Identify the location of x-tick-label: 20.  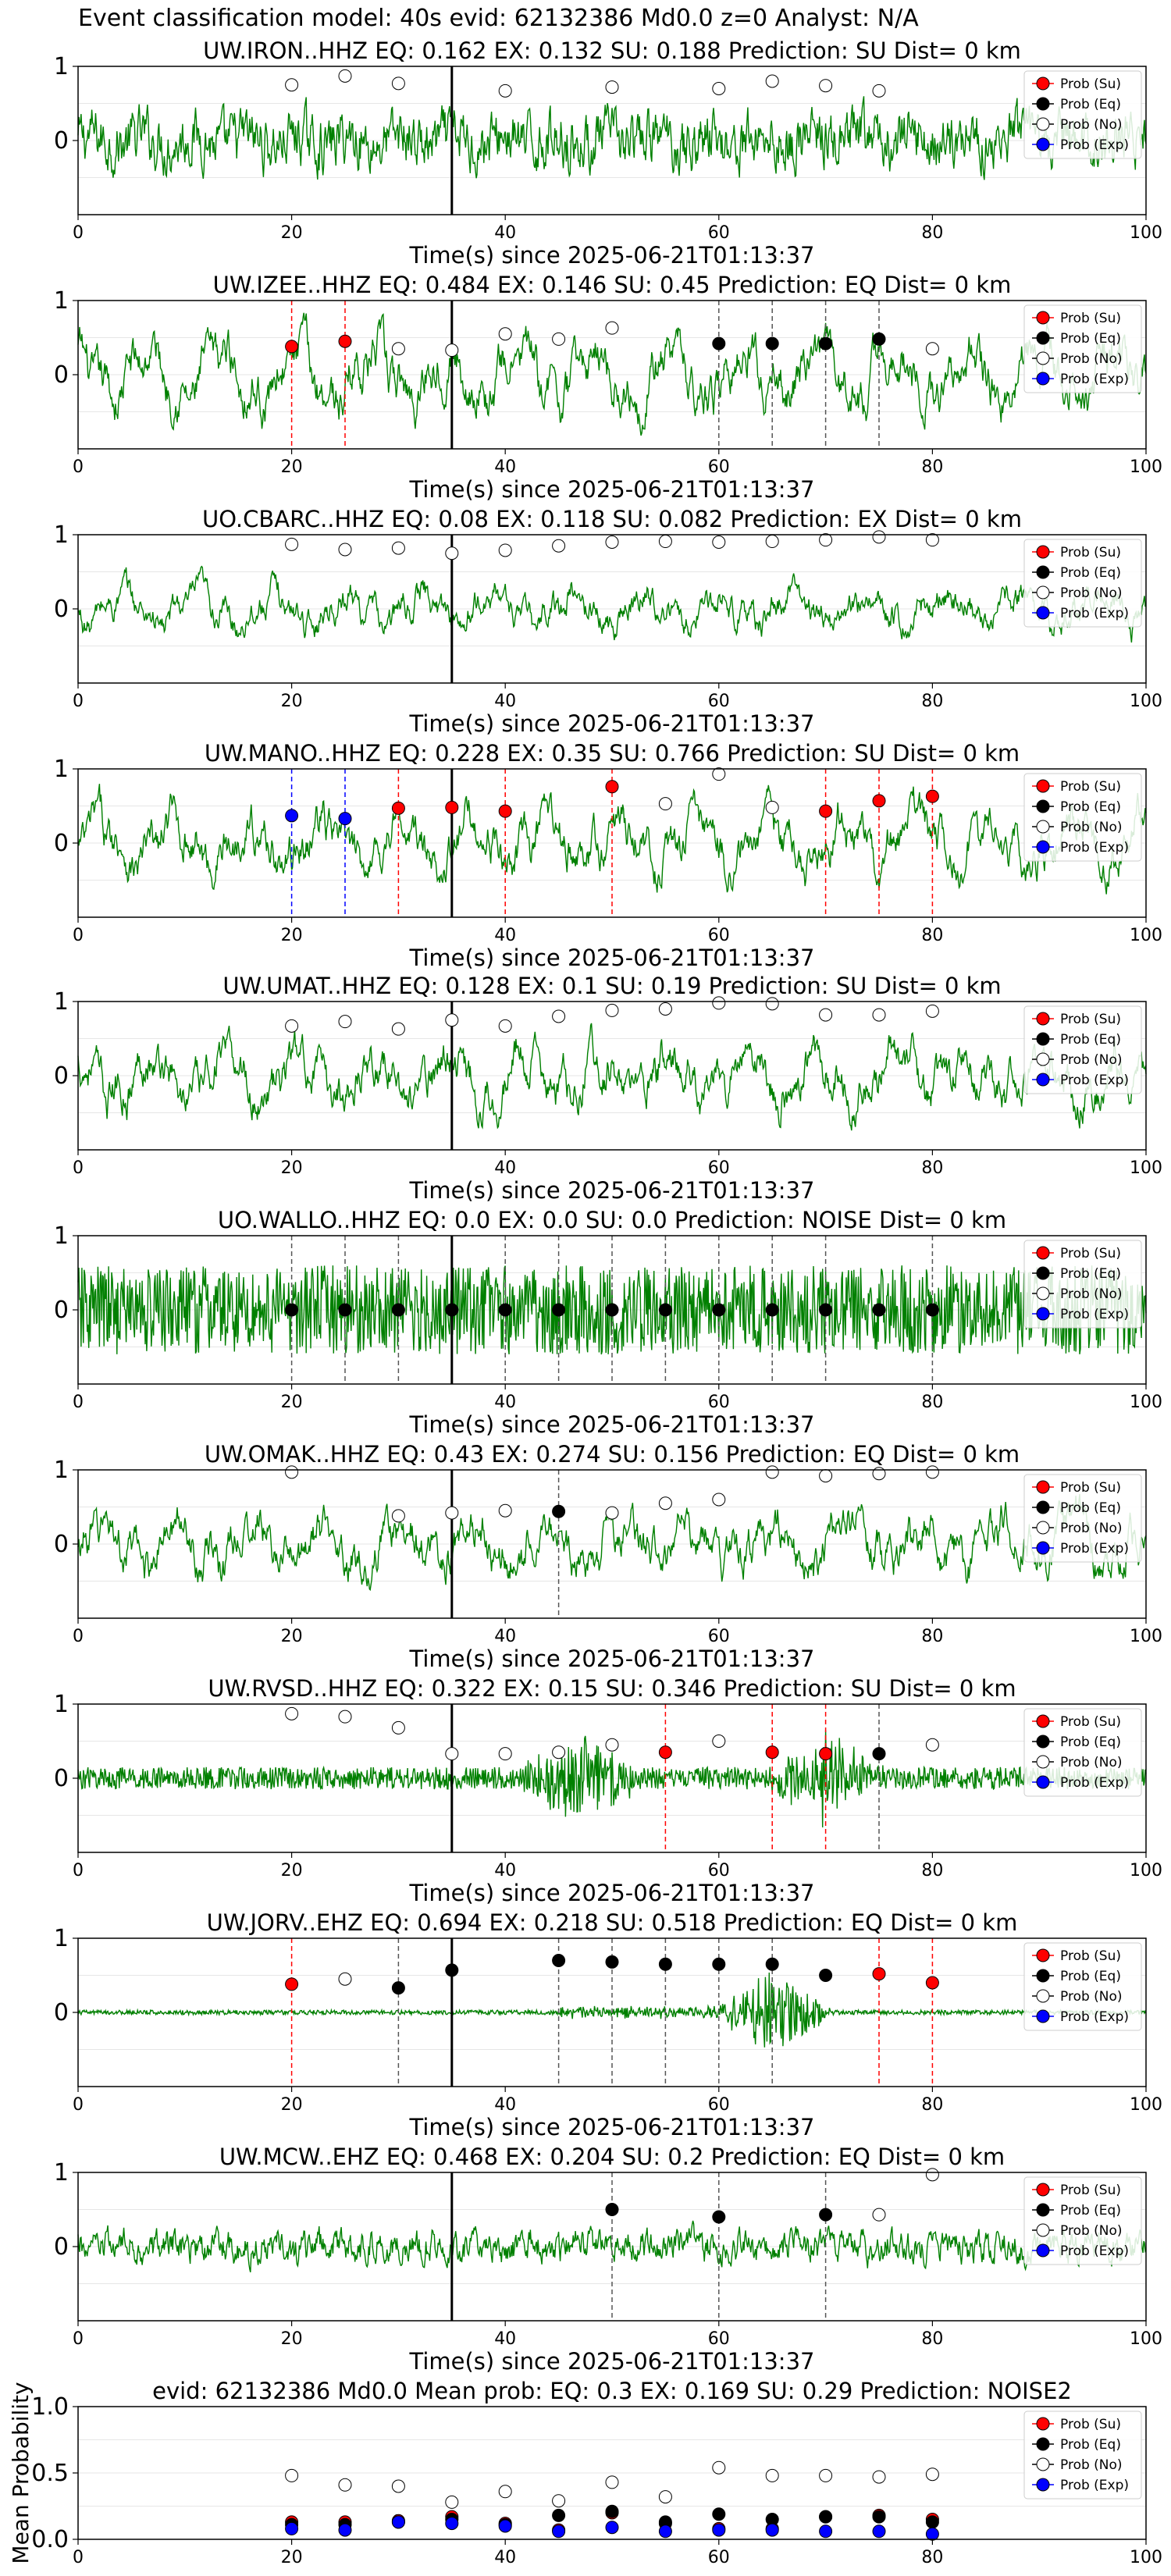
(292, 1870).